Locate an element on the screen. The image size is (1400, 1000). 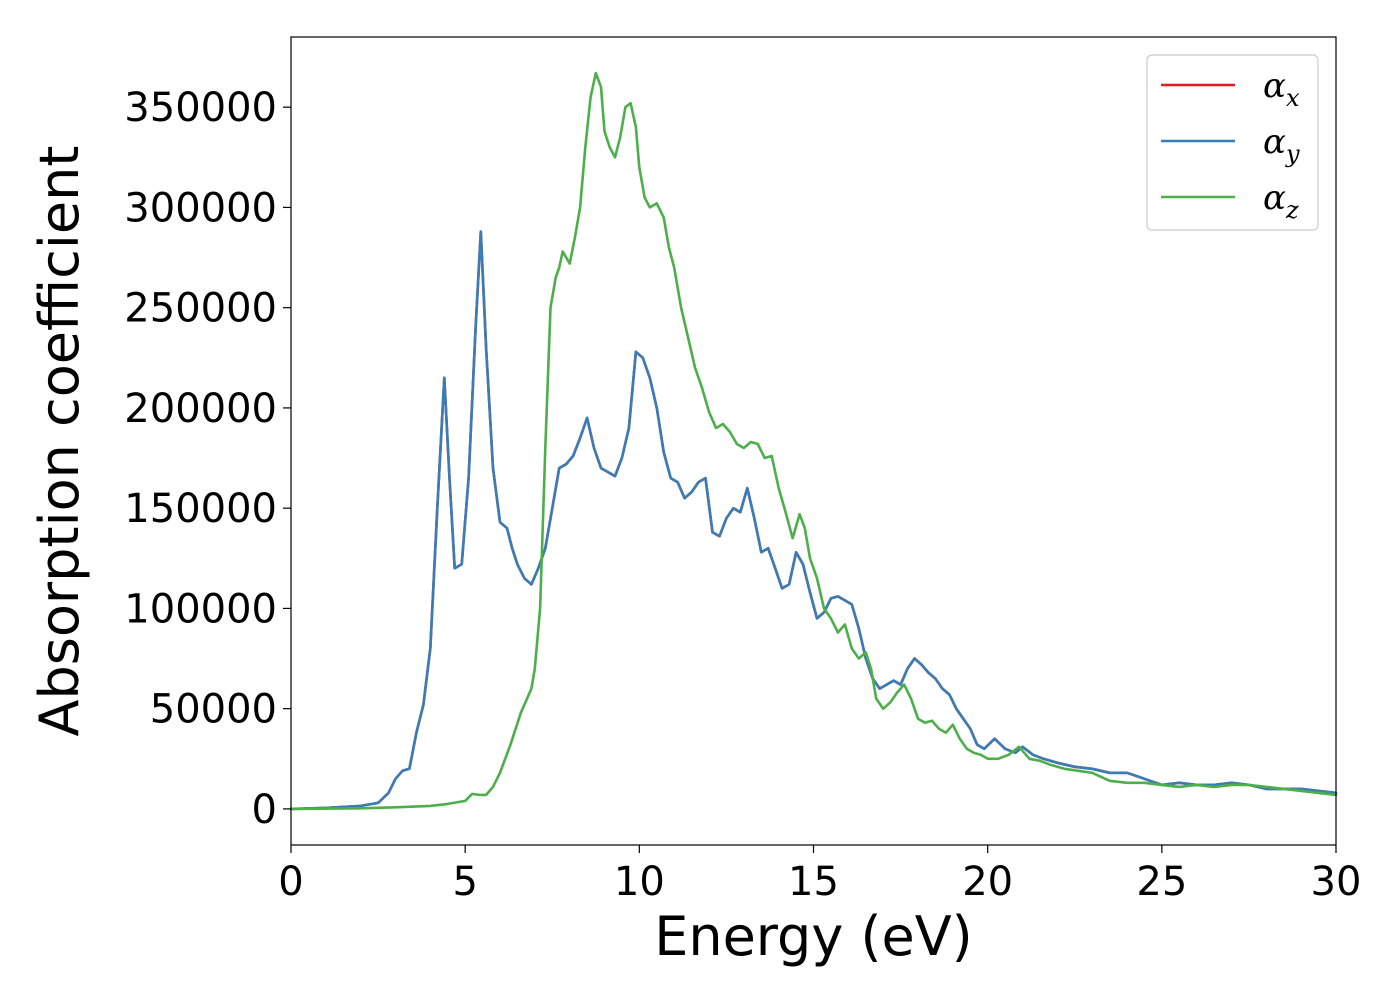
y-tick-label: 300000 is located at coordinates (200, 208).